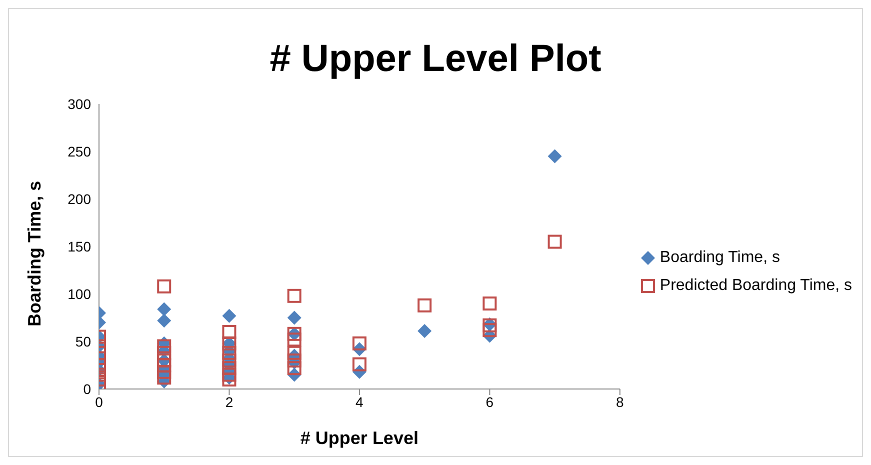 This screenshot has width=871, height=465. Describe the element at coordinates (83, 341) in the screenshot. I see `y-tick-label: 50` at that location.